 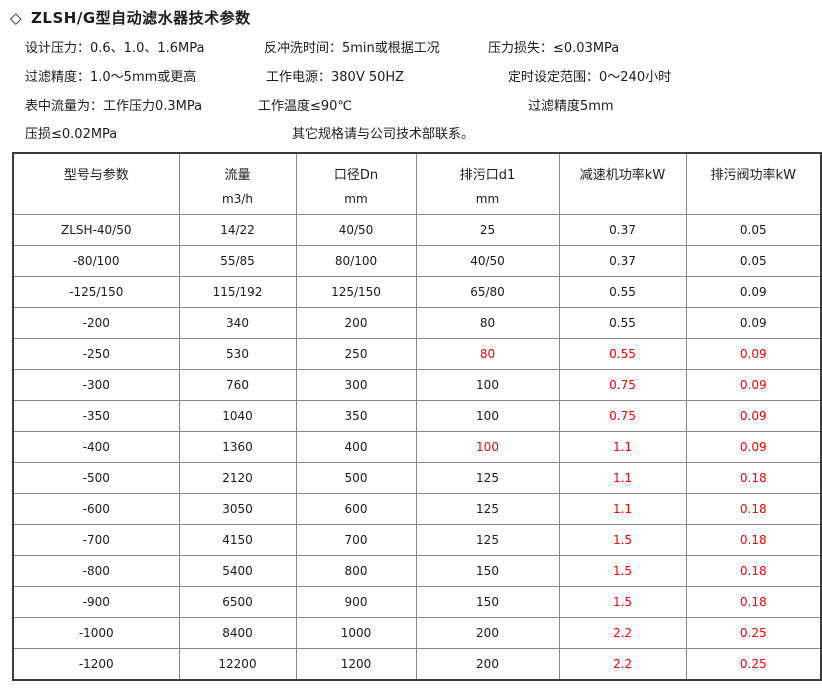 What do you see at coordinates (237, 292) in the screenshot?
I see `value-cell: 115/192` at bounding box center [237, 292].